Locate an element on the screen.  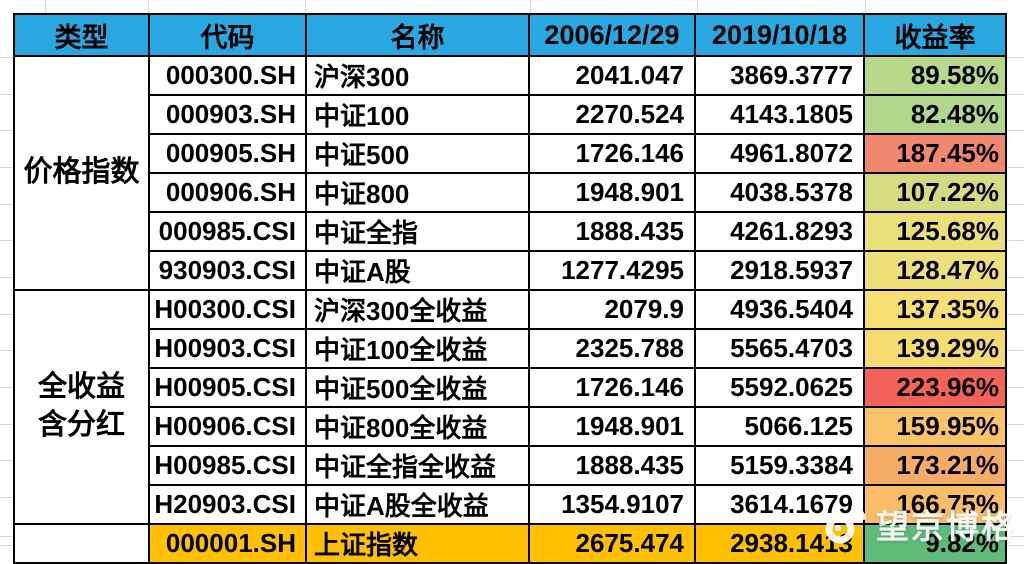
cell-return: 107.22% is located at coordinates (935, 192).